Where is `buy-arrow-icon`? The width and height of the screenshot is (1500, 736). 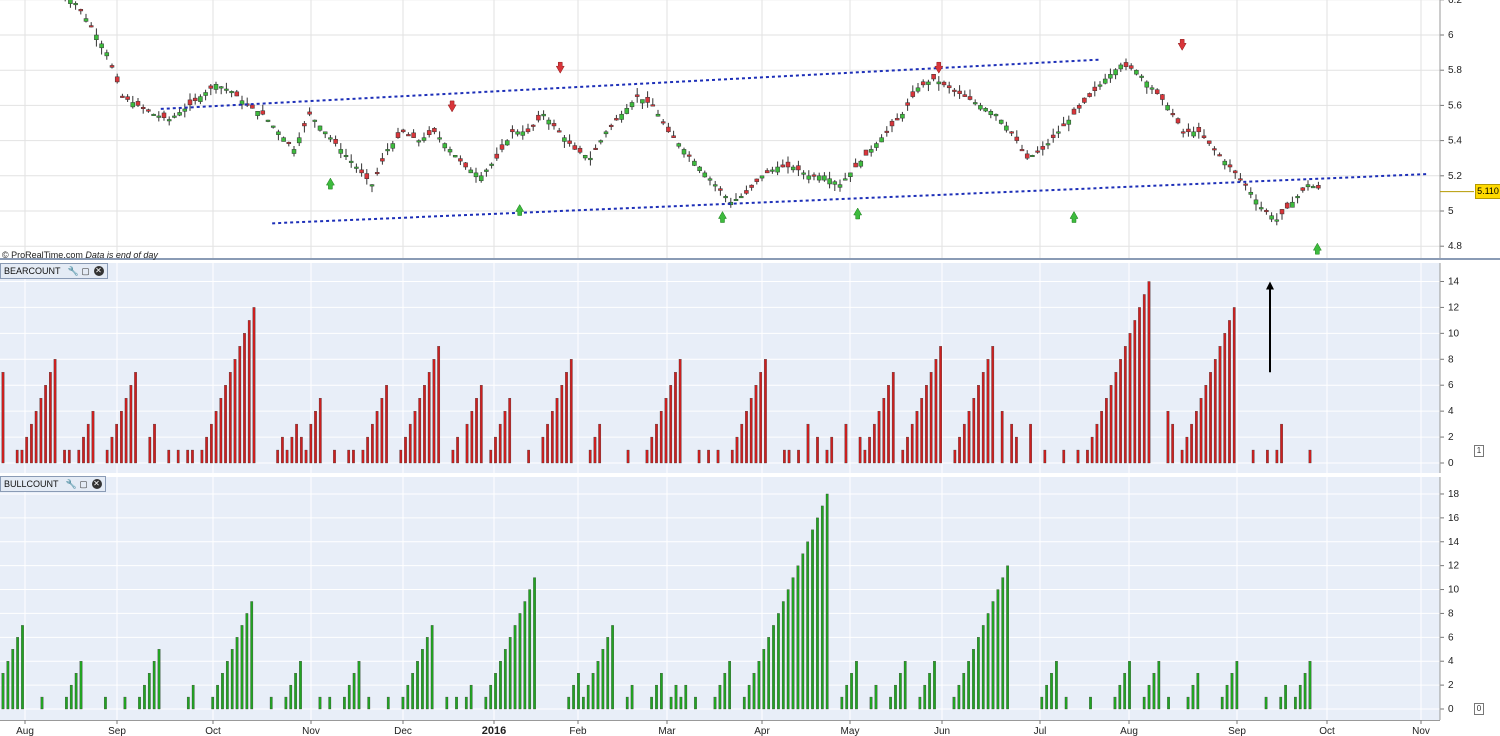
buy-arrow-icon is located at coordinates (330, 183).